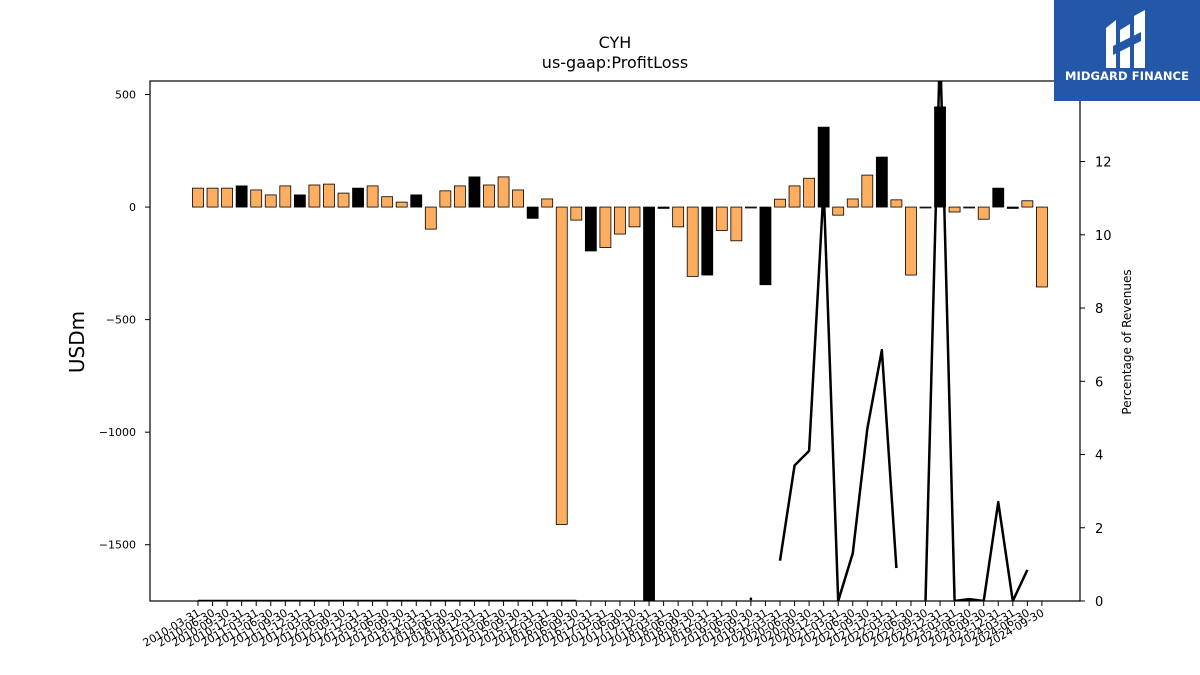  What do you see at coordinates (77, 342) in the screenshot?
I see `y-axis-label: USDm` at bounding box center [77, 342].